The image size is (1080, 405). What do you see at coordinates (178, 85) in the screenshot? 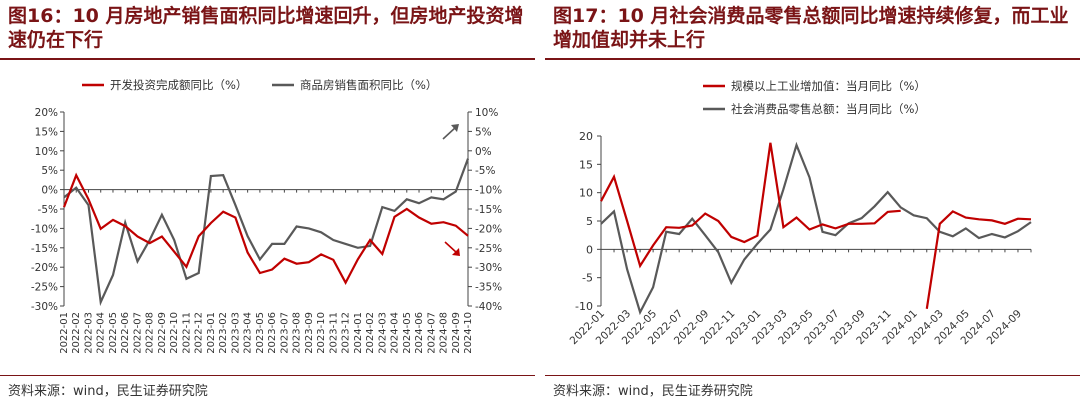
I see `investment-legend-label: 开发投资完成额同比（%）` at bounding box center [178, 85].